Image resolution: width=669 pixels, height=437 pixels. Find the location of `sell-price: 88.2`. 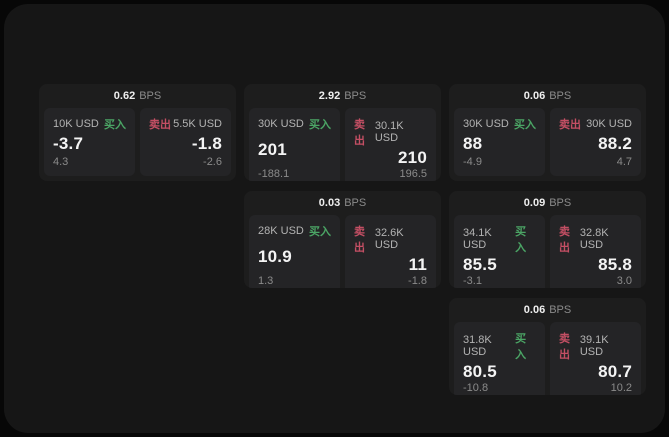

sell-price: 88.2 is located at coordinates (615, 143).